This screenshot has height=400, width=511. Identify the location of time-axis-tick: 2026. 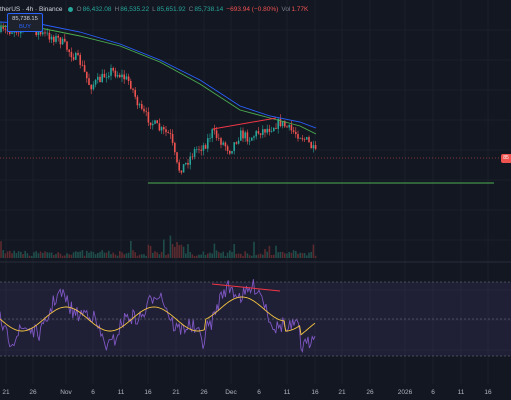
(405, 392).